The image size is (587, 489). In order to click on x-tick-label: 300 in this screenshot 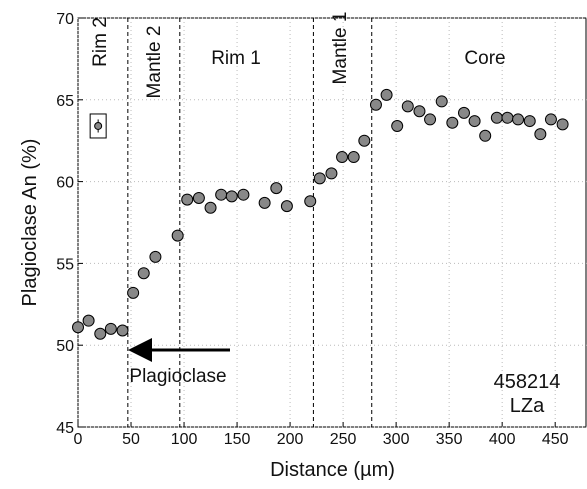, I will do `click(396, 439)`.